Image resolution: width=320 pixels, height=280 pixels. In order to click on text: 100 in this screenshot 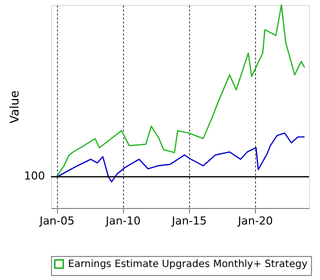, I will do `click(34, 176)`.